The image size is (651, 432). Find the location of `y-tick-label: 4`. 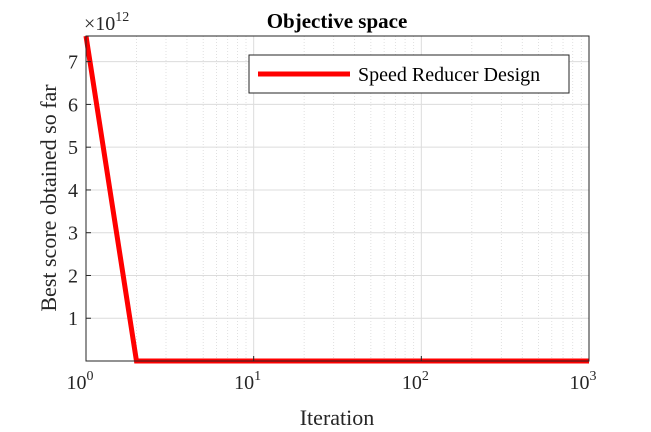

y-tick-label: 4 is located at coordinates (73, 191).